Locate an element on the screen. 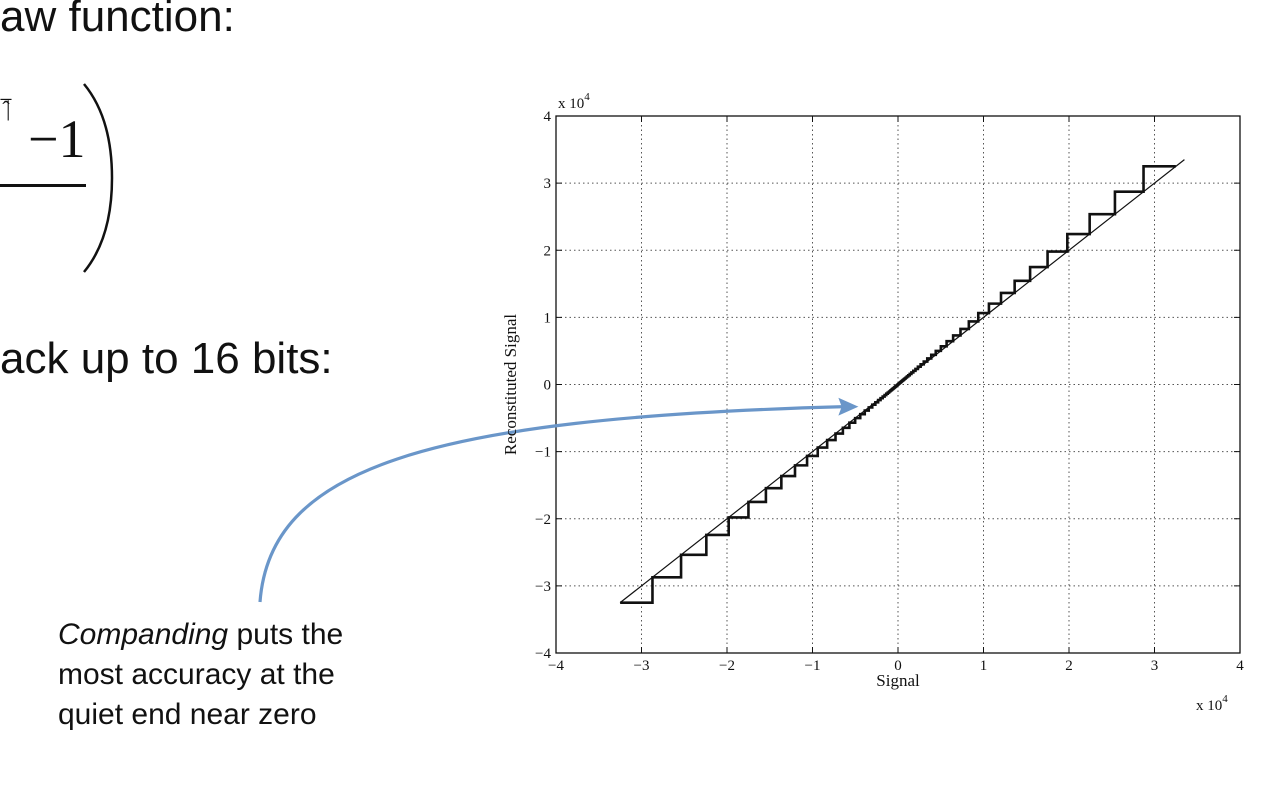  y-multiplier-base: x 10 is located at coordinates (571, 104).